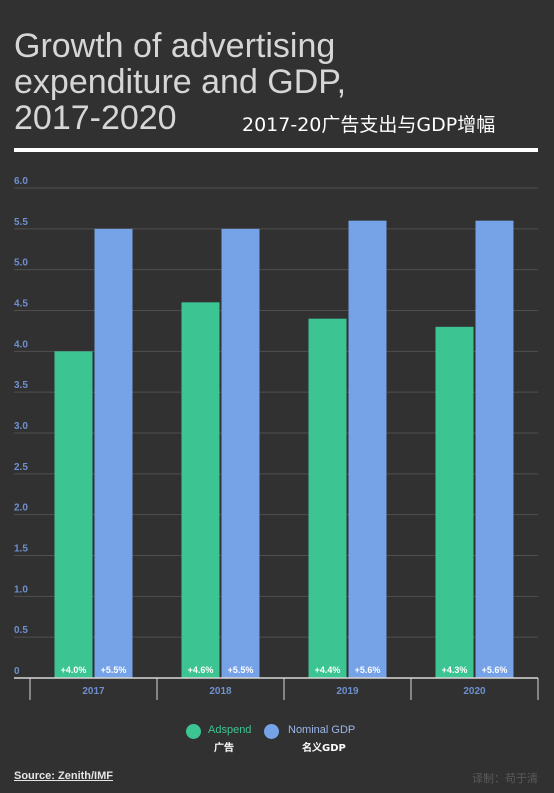 This screenshot has width=554, height=793. What do you see at coordinates (271, 731) in the screenshot?
I see `legend-swatch-gdp` at bounding box center [271, 731].